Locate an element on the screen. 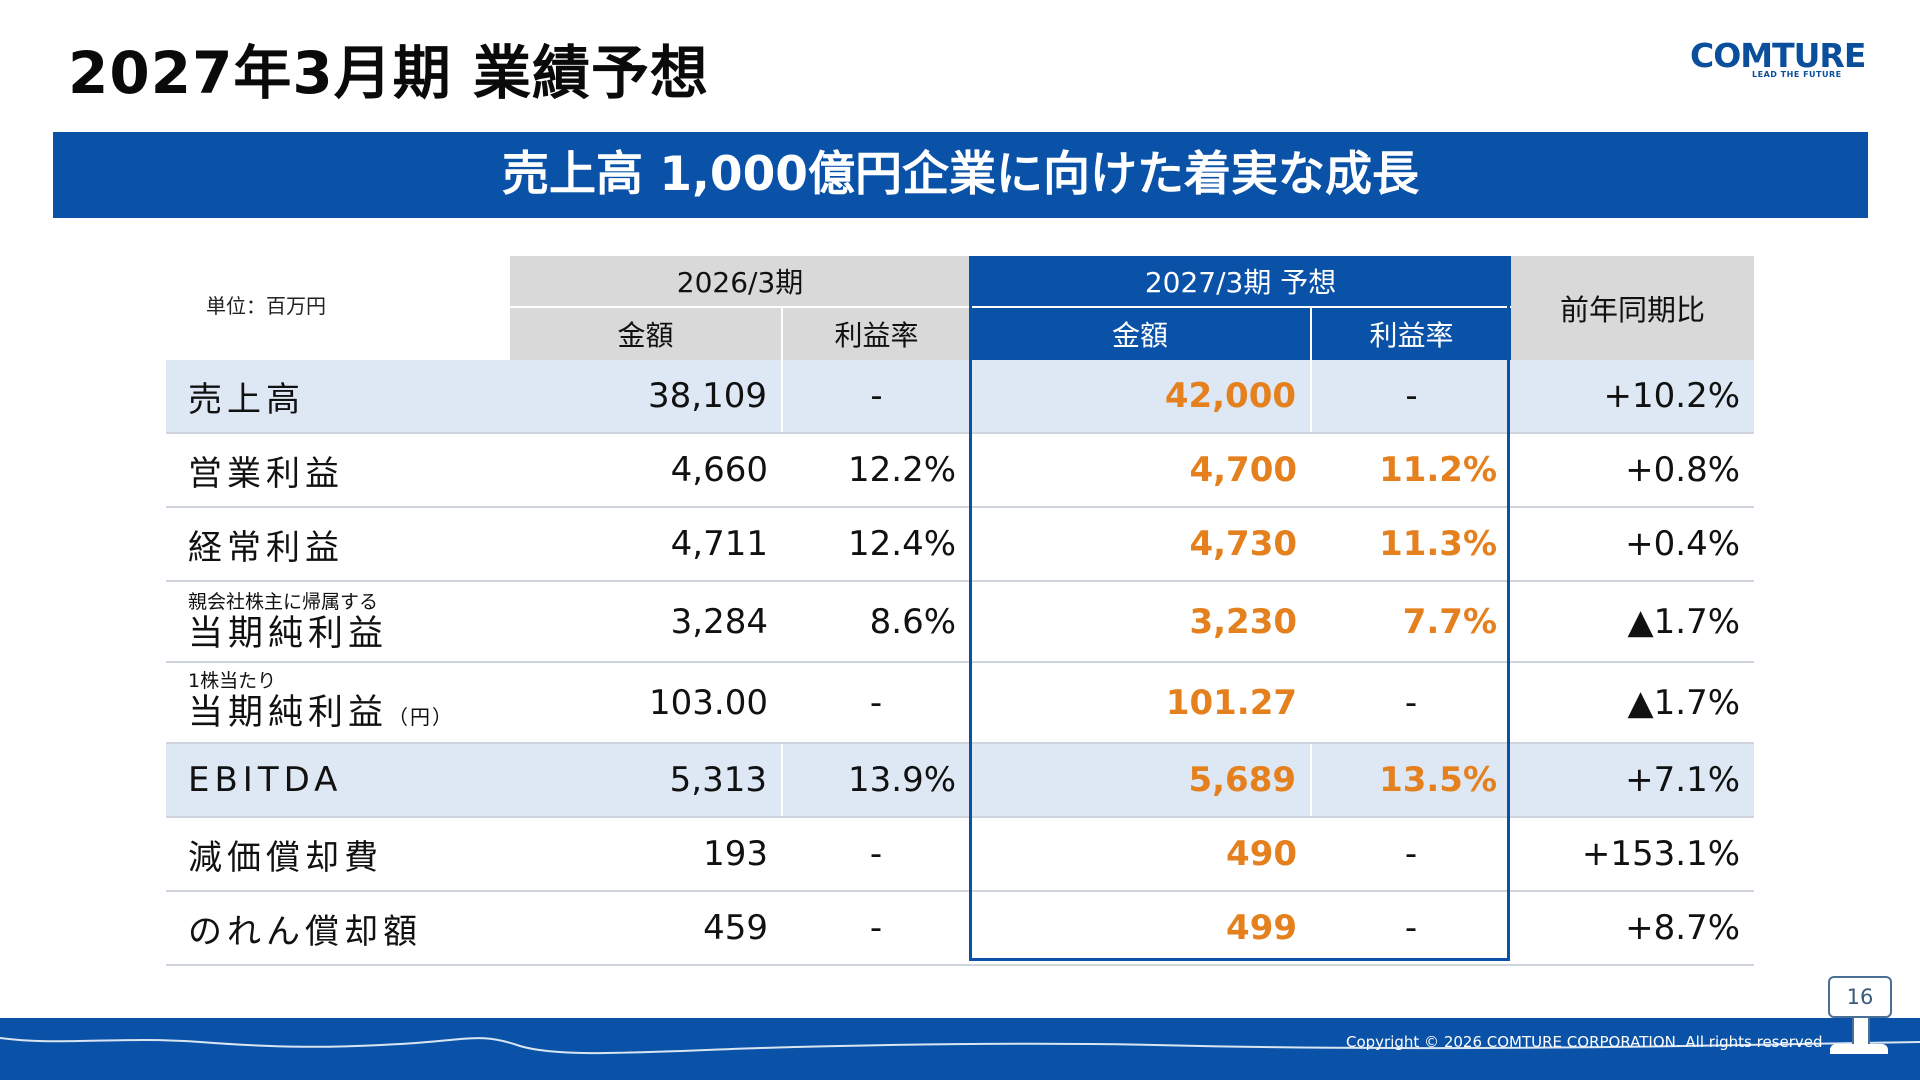 The height and width of the screenshot is (1080, 1920). slide-title: 2027年3月期 業績予想 is located at coordinates (388, 73).